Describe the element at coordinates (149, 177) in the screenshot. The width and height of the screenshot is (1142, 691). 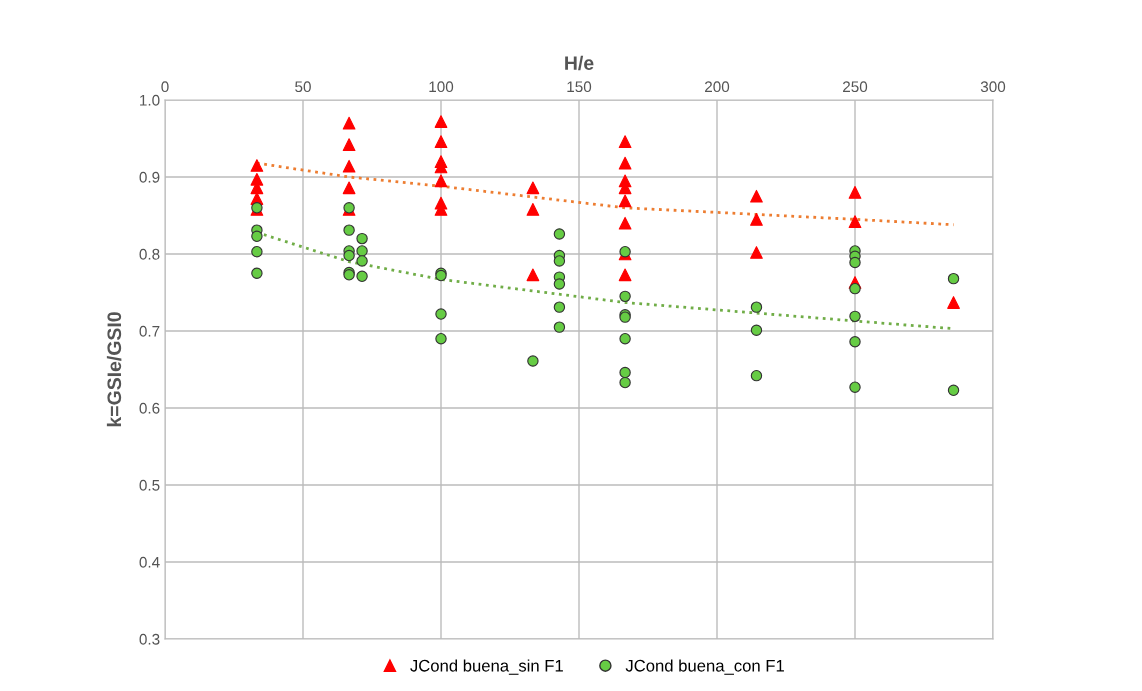
I see `y-tick-label: 0.9` at that location.